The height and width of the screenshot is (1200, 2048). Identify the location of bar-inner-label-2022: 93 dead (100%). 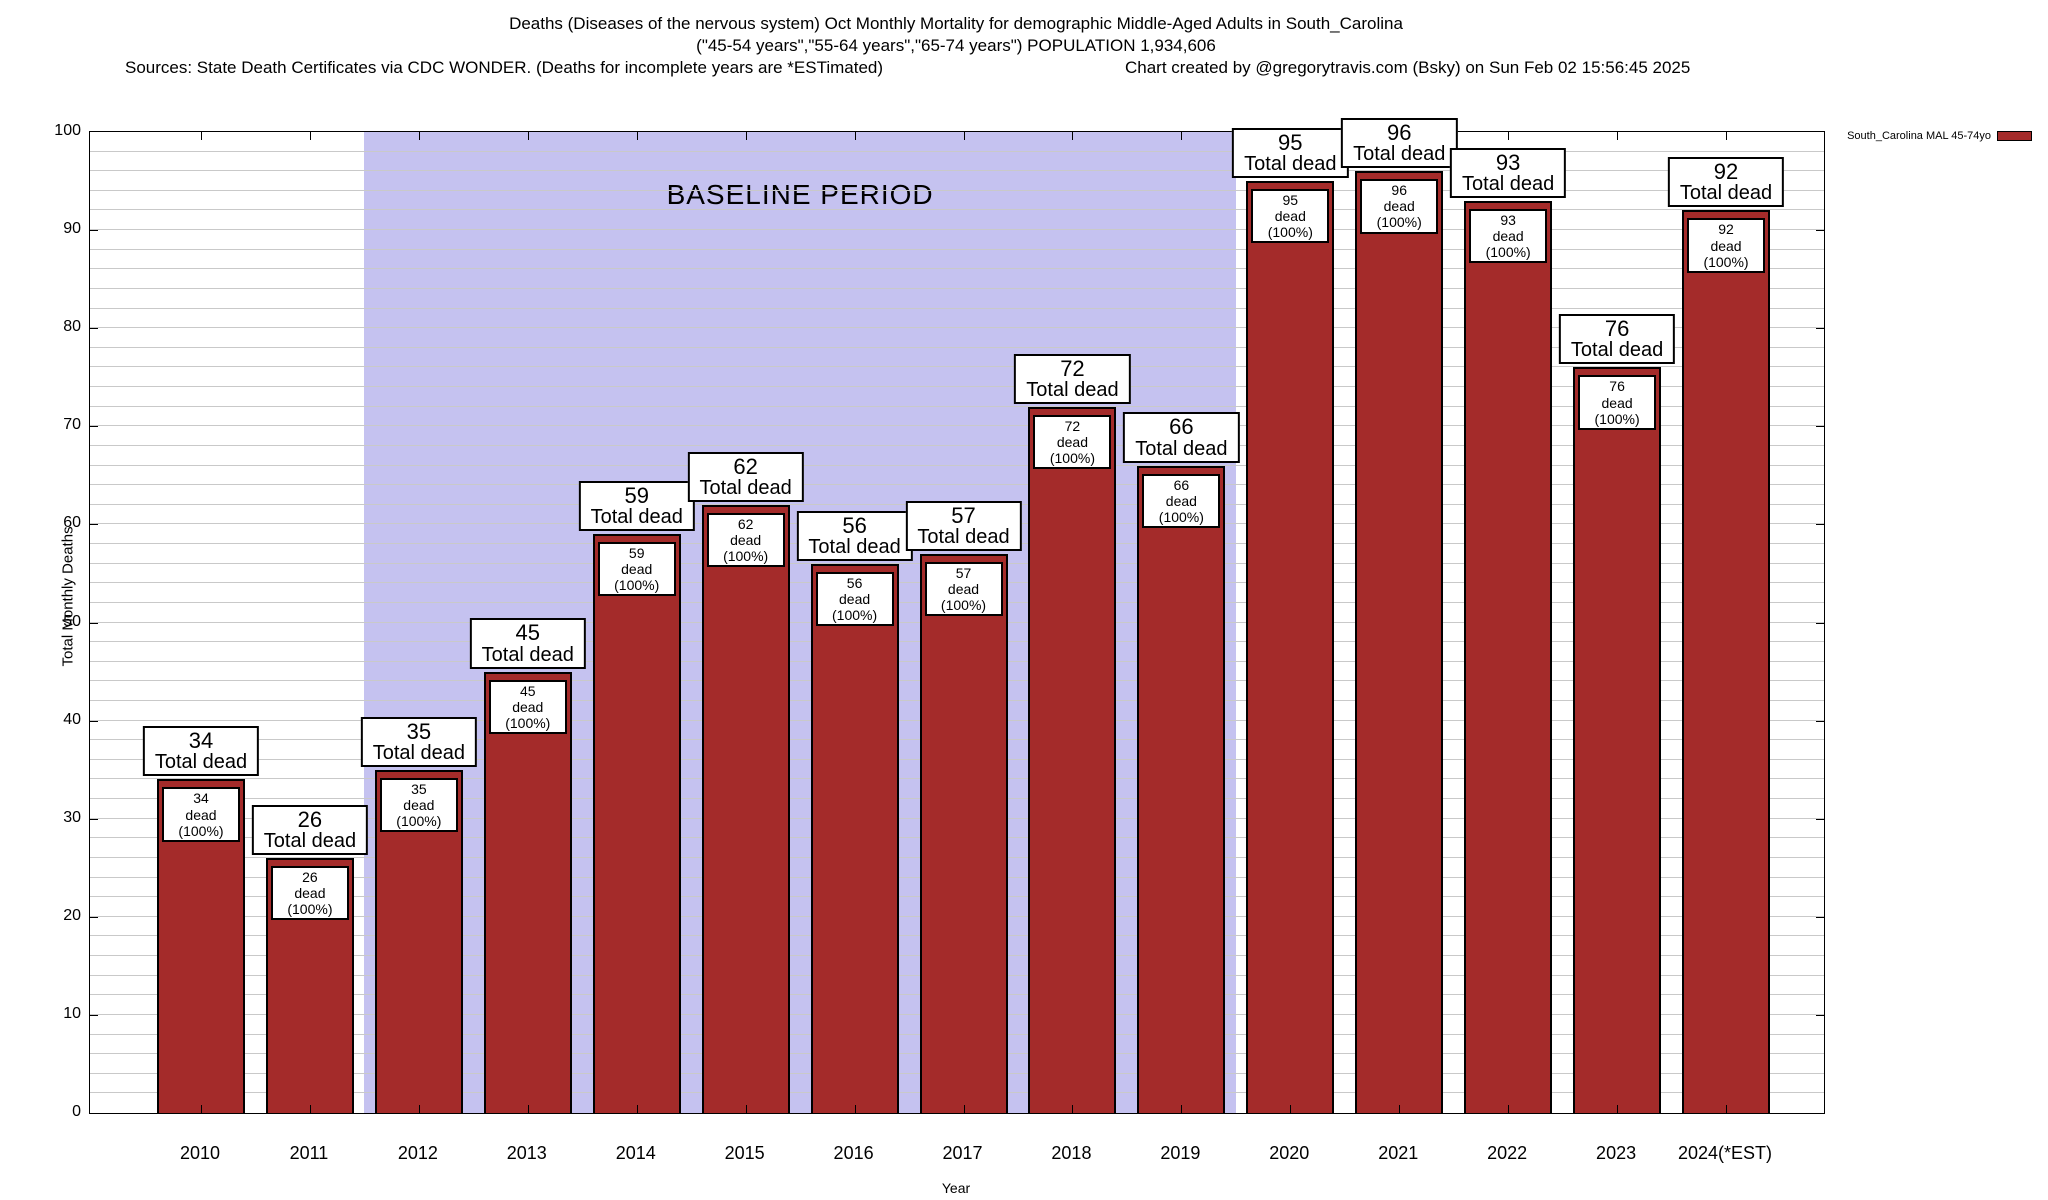
(1508, 235).